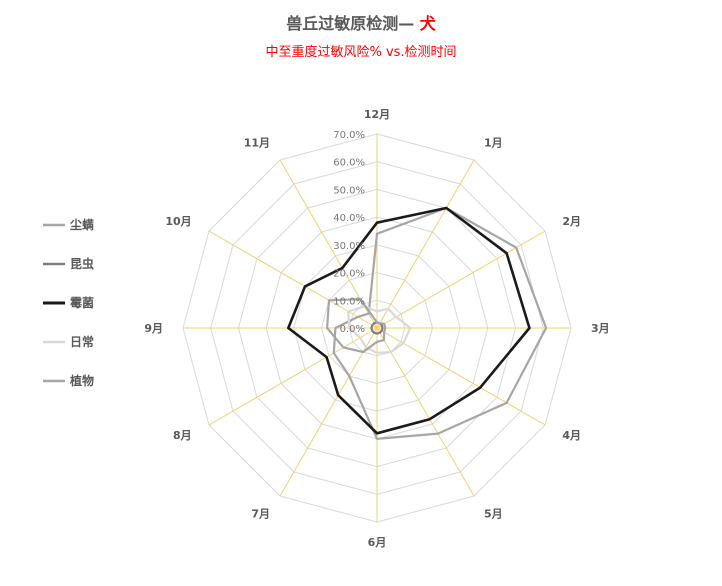  What do you see at coordinates (82, 263) in the screenshot?
I see `legend-label: 昆虫` at bounding box center [82, 263].